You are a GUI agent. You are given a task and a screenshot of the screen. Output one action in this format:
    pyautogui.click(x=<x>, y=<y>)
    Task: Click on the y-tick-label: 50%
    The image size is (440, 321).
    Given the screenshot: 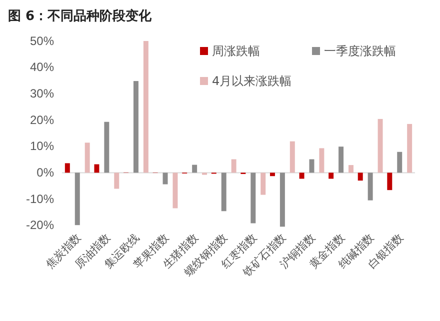 What is the action you would take?
    pyautogui.click(x=42, y=41)
    